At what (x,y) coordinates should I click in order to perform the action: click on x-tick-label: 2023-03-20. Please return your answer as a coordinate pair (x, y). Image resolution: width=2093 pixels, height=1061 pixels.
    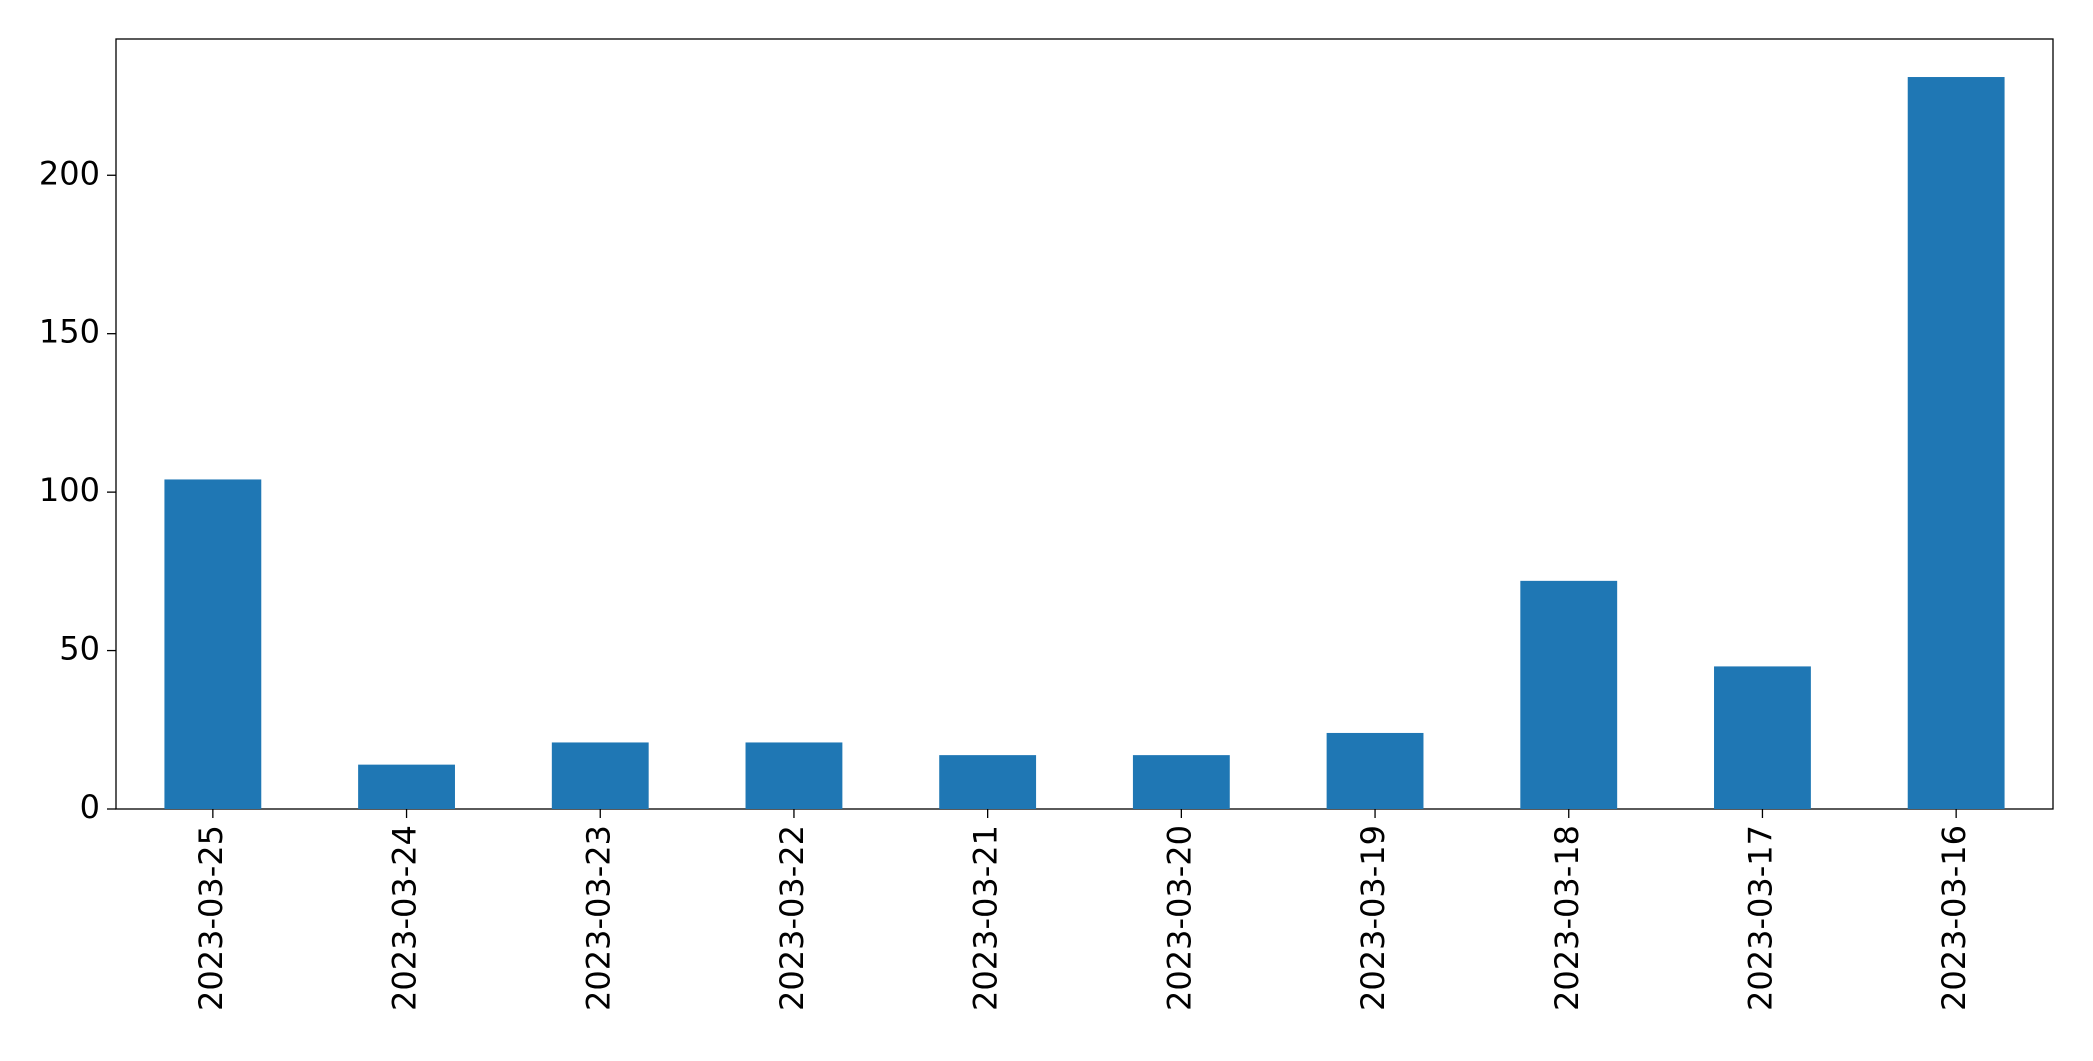
    Looking at the image, I should click on (1179, 918).